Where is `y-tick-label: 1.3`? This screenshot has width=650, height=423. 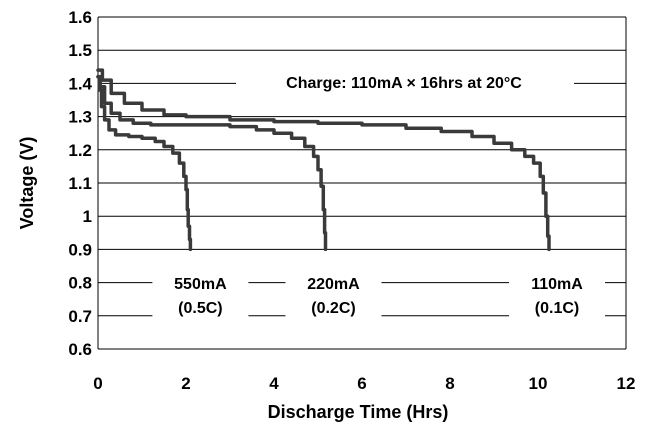
y-tick-label: 1.3 is located at coordinates (80, 117).